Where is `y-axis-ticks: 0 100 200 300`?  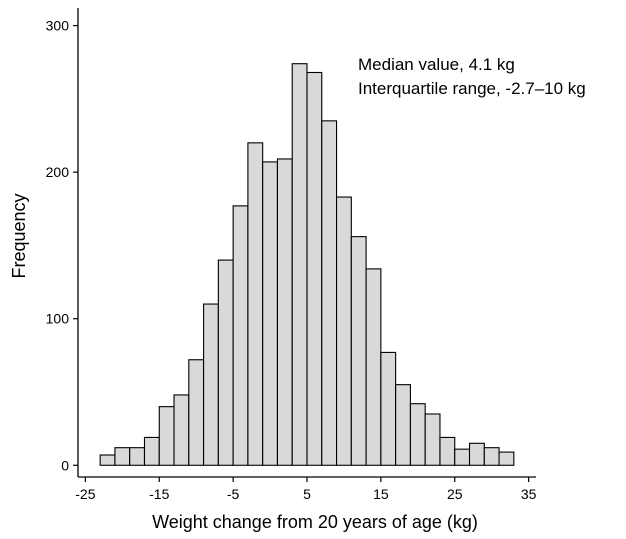
y-axis-ticks: 0 100 200 300 is located at coordinates (62, 245).